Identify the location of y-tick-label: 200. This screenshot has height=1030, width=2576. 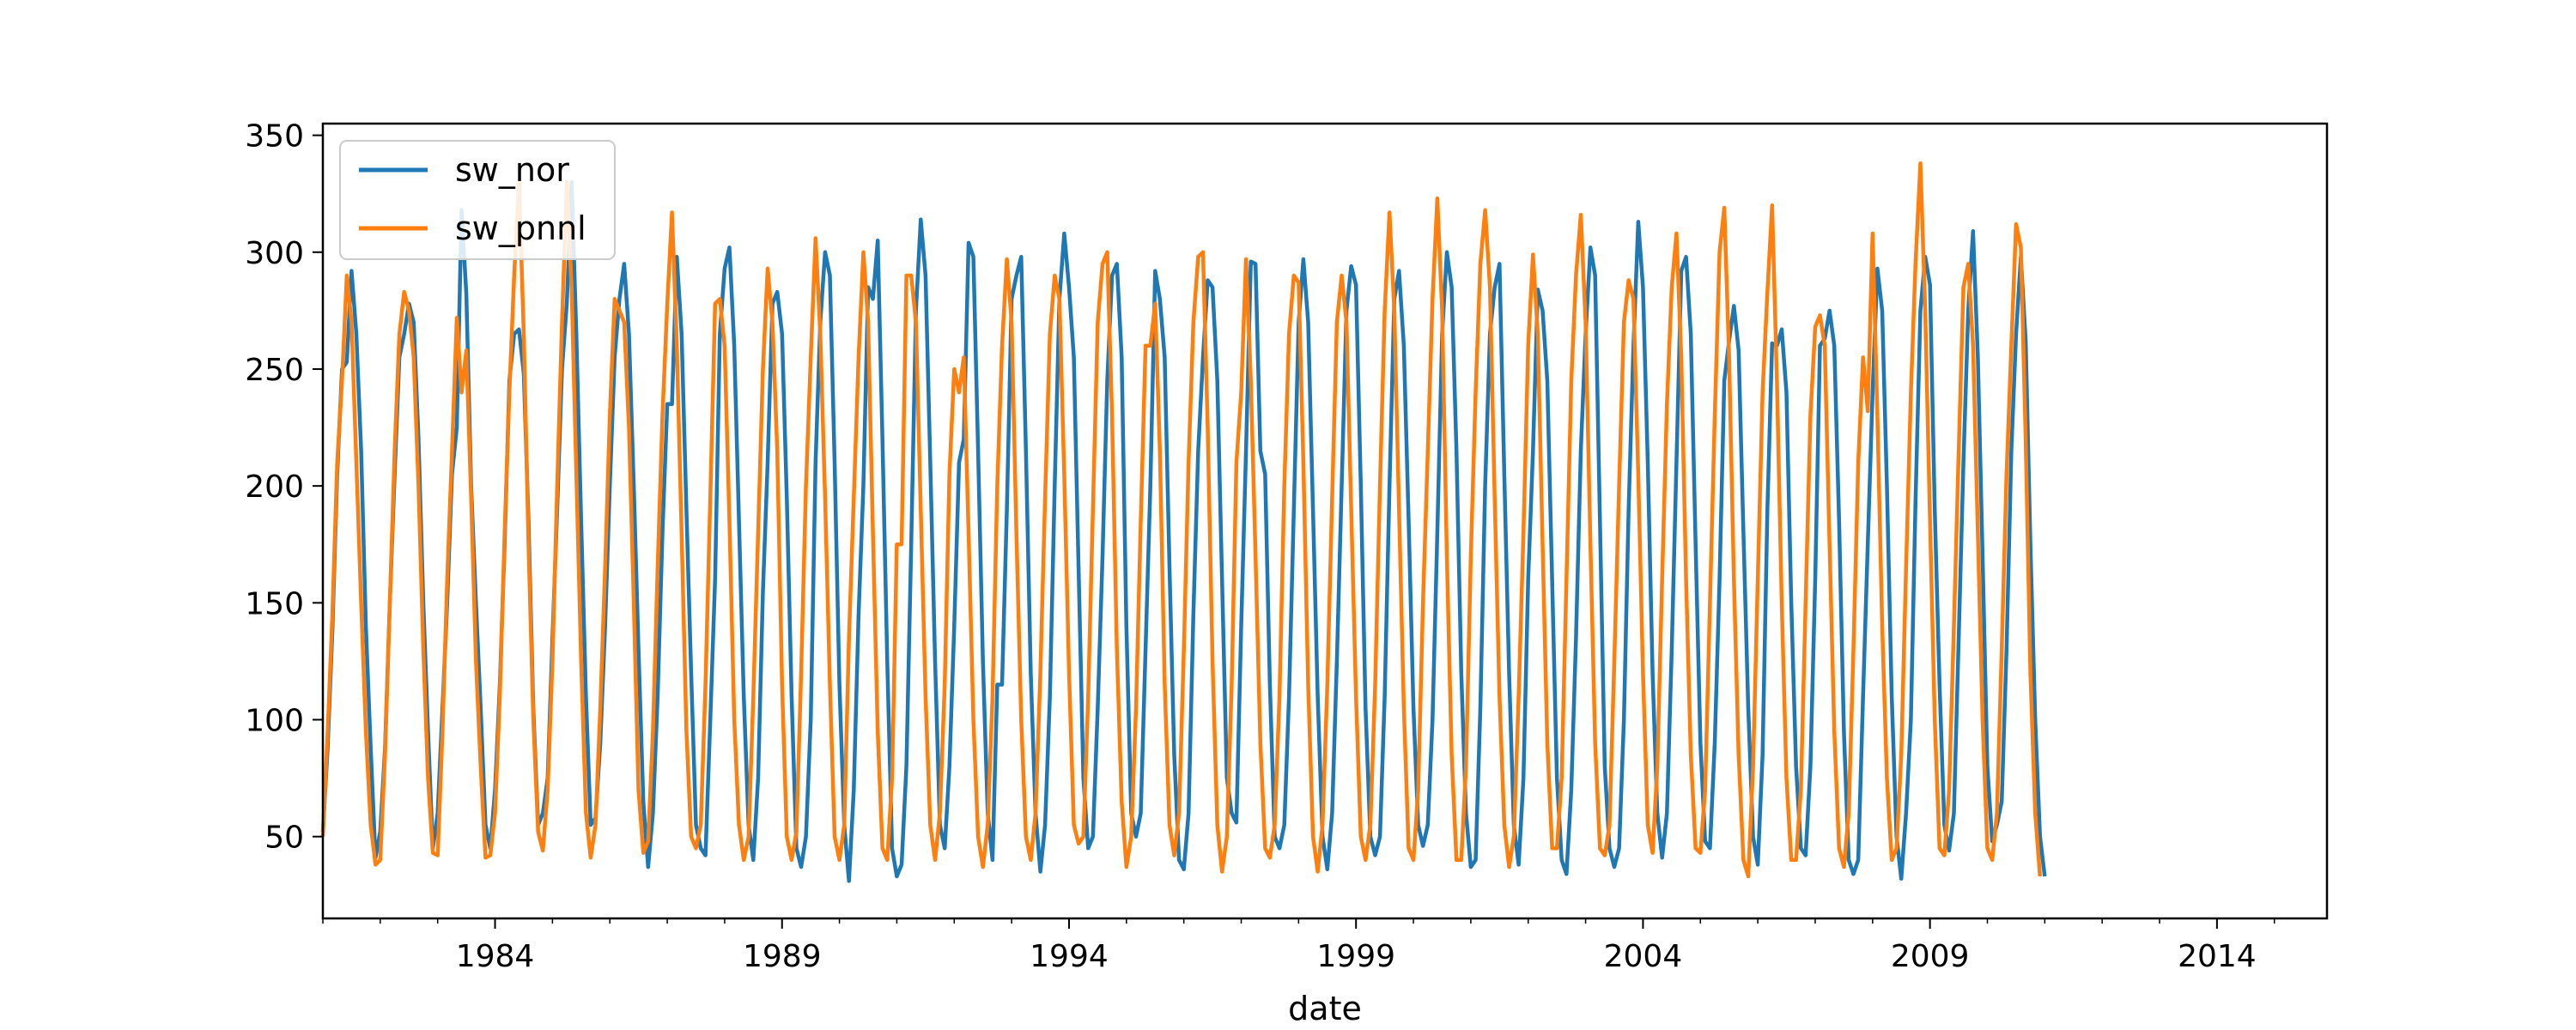
(274, 487).